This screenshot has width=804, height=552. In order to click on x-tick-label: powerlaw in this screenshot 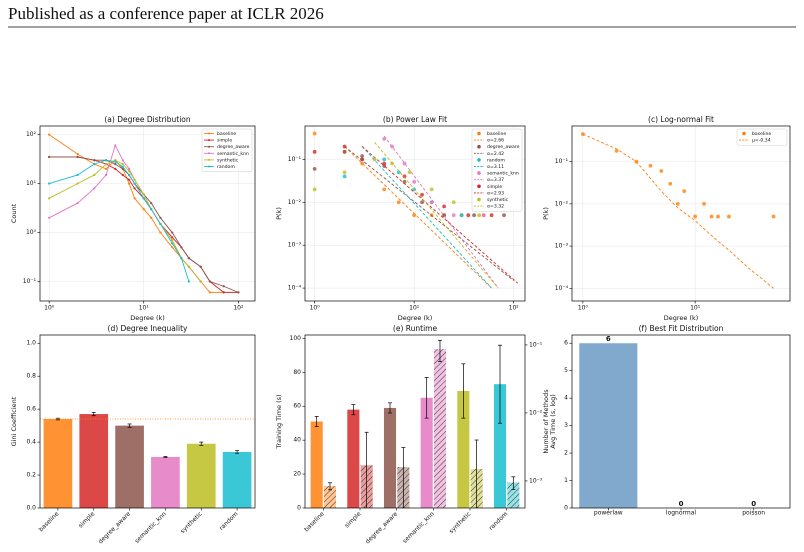, I will do `click(608, 513)`.